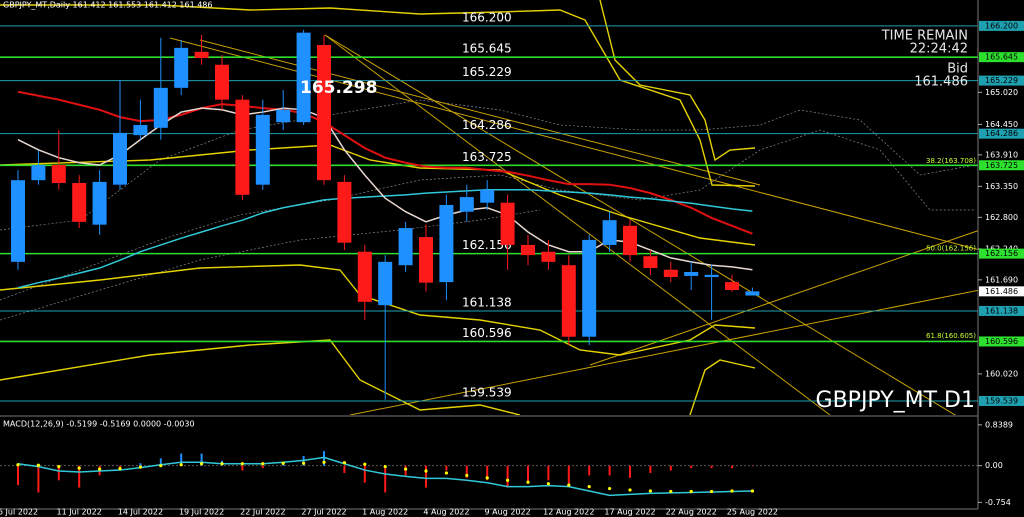  What do you see at coordinates (487, 245) in the screenshot?
I see `level-label: 162.156` at bounding box center [487, 245].